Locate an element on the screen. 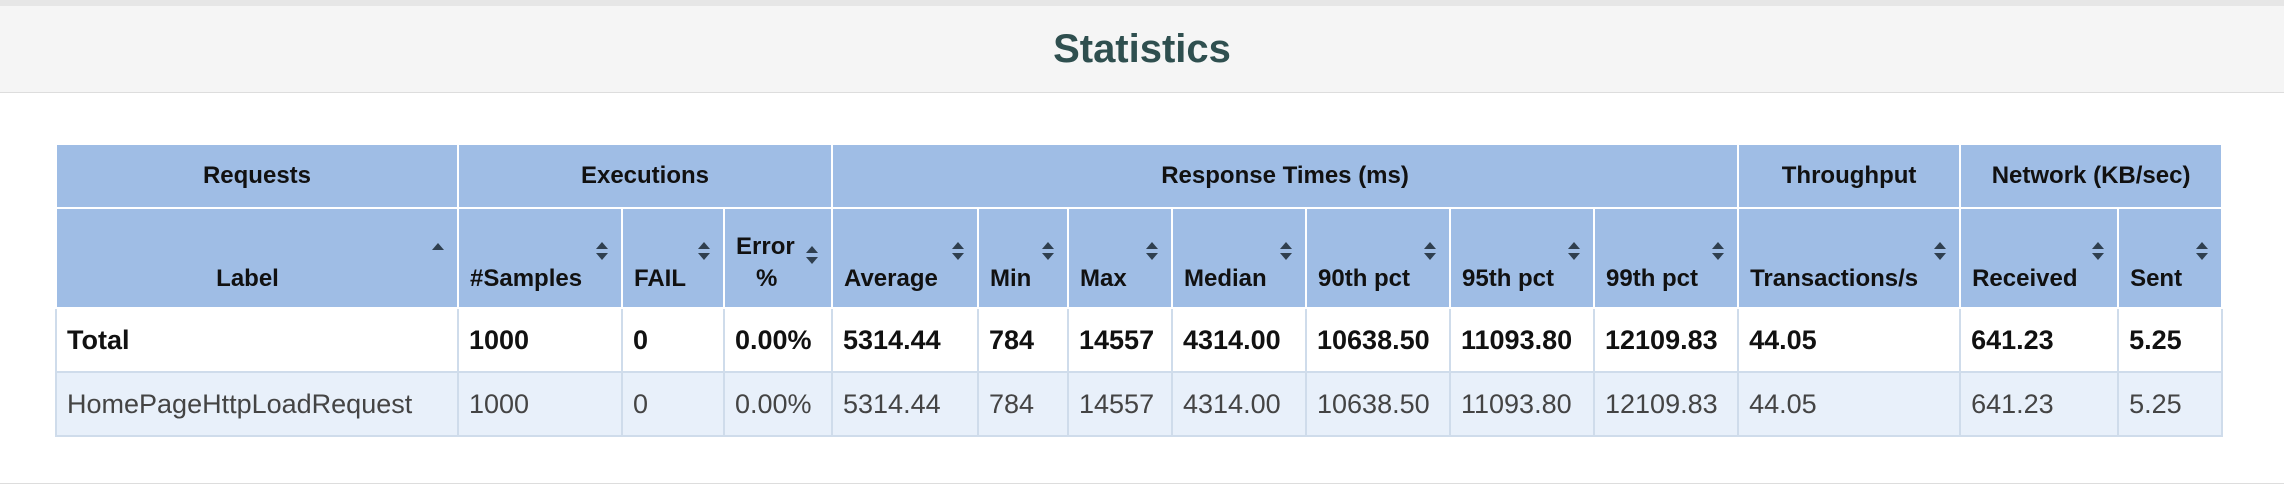 The height and width of the screenshot is (484, 2284). column-header-99th-pct: 99th pct is located at coordinates (1666, 258).